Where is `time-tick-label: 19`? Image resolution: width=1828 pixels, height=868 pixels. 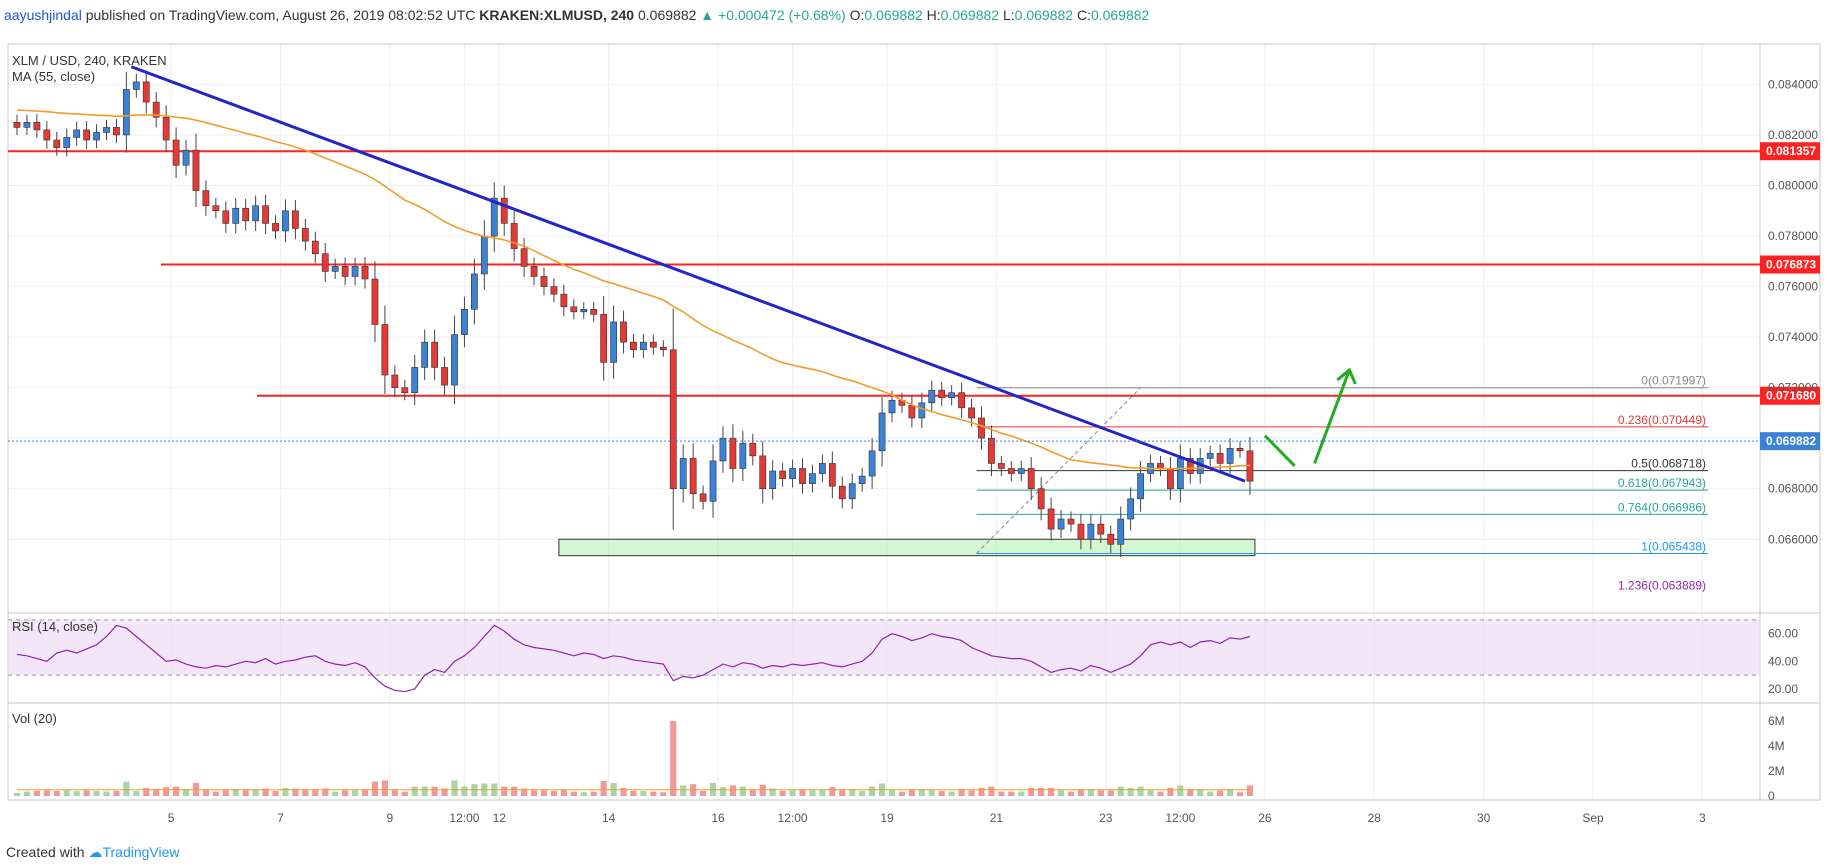 time-tick-label: 19 is located at coordinates (887, 818).